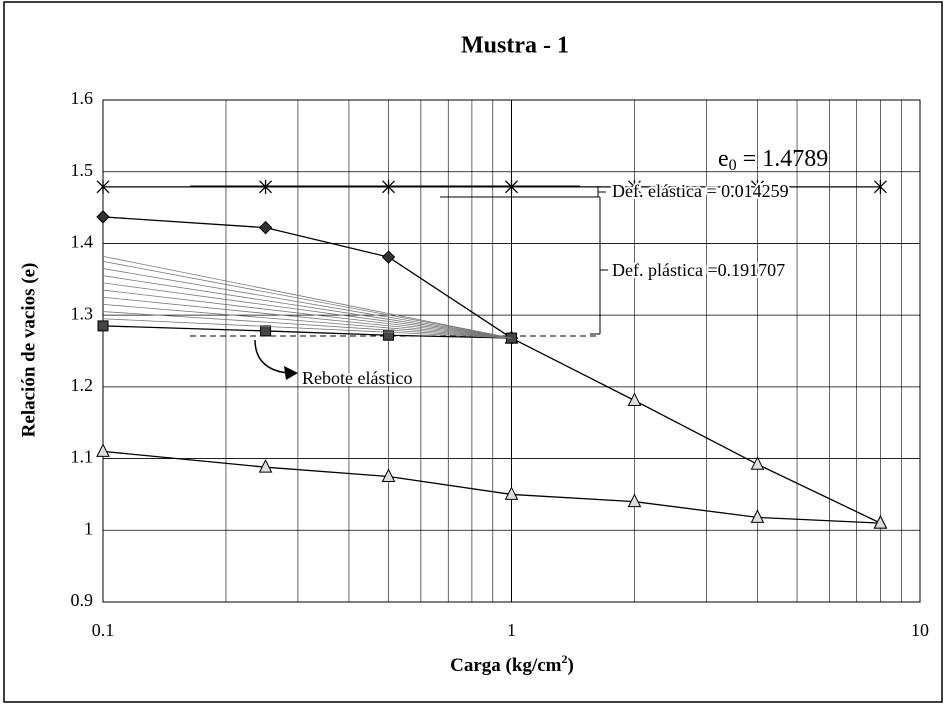 This screenshot has height=706, width=946. What do you see at coordinates (783, 159) in the screenshot?
I see `annotation-rest: = 1.4789` at bounding box center [783, 159].